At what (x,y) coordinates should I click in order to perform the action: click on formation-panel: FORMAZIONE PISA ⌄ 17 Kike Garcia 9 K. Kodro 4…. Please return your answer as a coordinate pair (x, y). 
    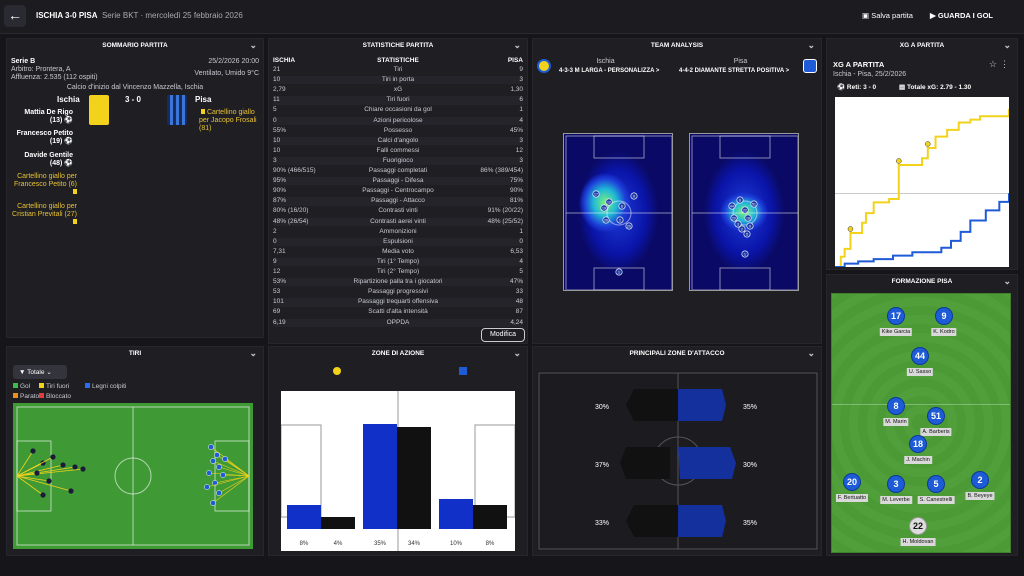
    Looking at the image, I should click on (922, 415).